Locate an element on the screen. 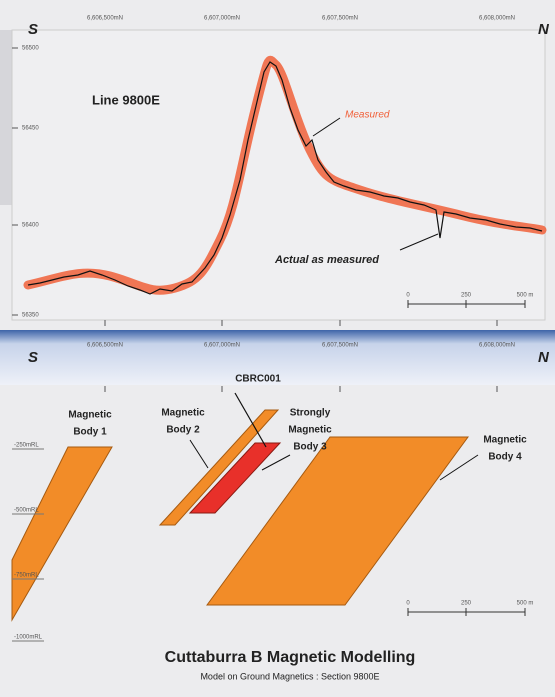 The image size is (555, 697). leaders is located at coordinates (334, 460).